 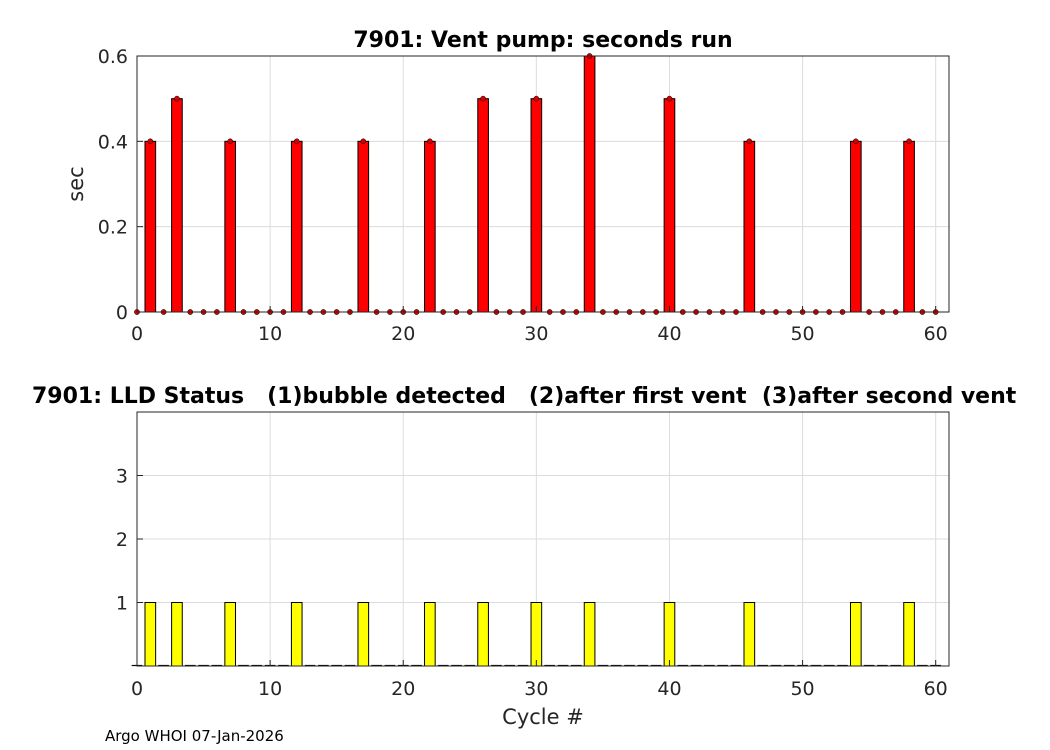 What do you see at coordinates (76, 183) in the screenshot?
I see `top-y-axis-label: sec` at bounding box center [76, 183].